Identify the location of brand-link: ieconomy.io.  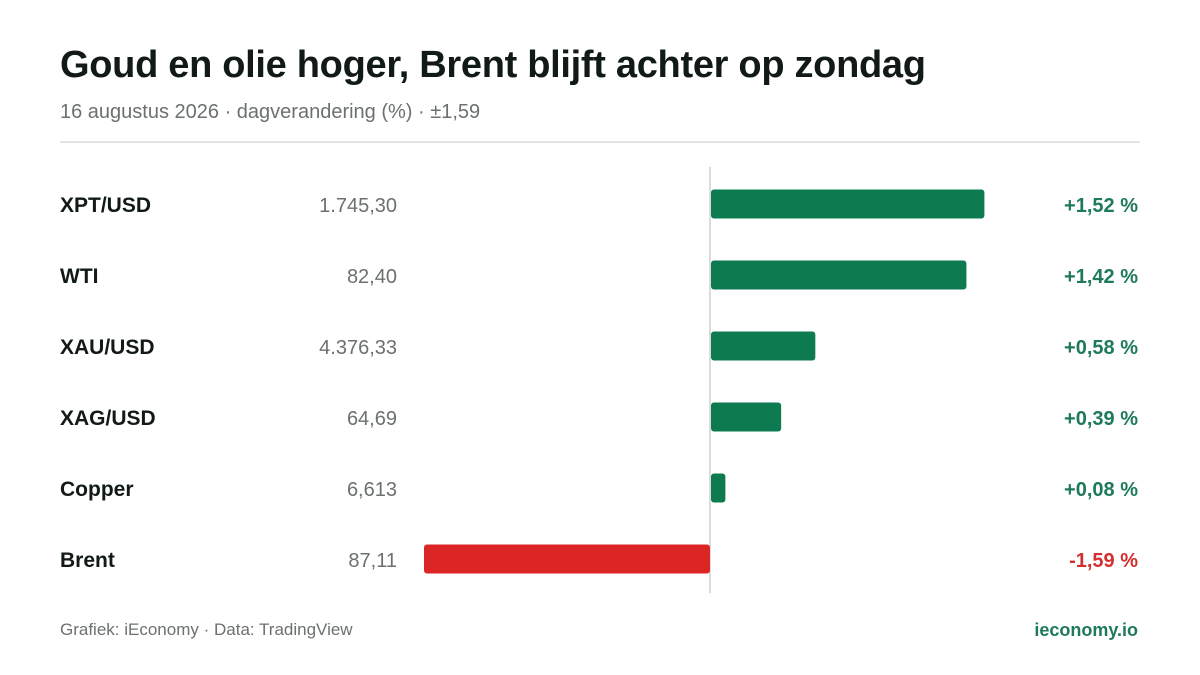
(1086, 630).